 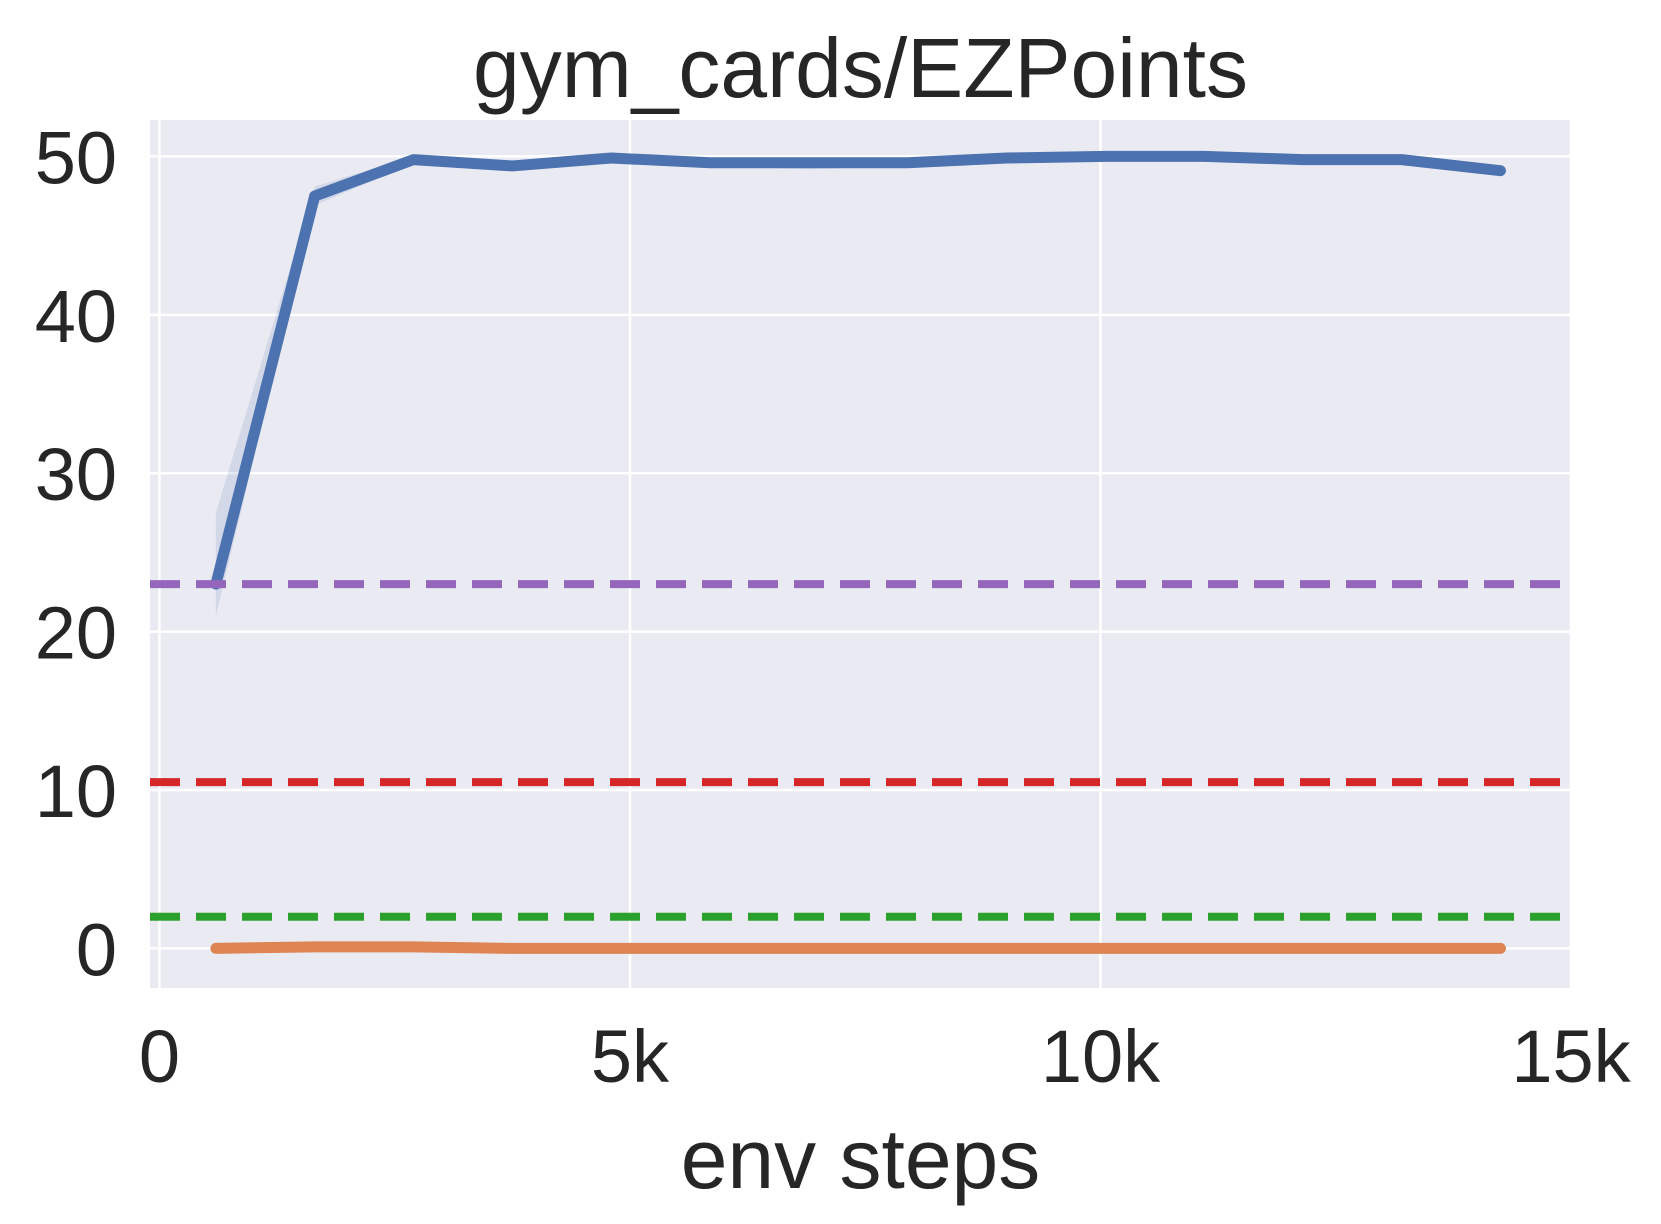 What do you see at coordinates (159, 1056) in the screenshot?
I see `x-tick-label: 0` at bounding box center [159, 1056].